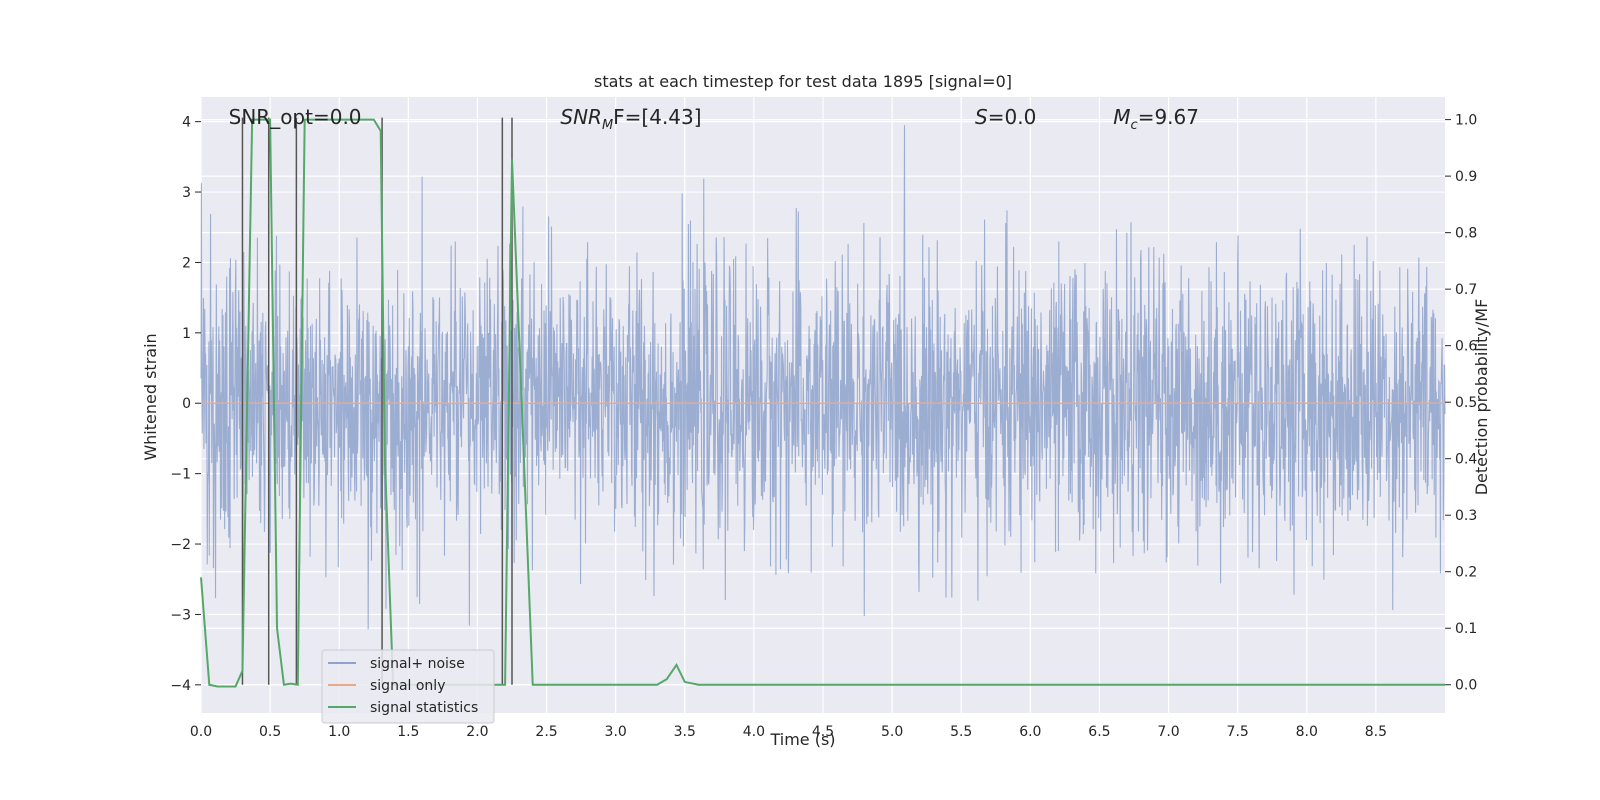 Image resolution: width=1600 pixels, height=800 pixels. Describe the element at coordinates (1307, 732) in the screenshot. I see `x-tick-label: 8.0` at that location.